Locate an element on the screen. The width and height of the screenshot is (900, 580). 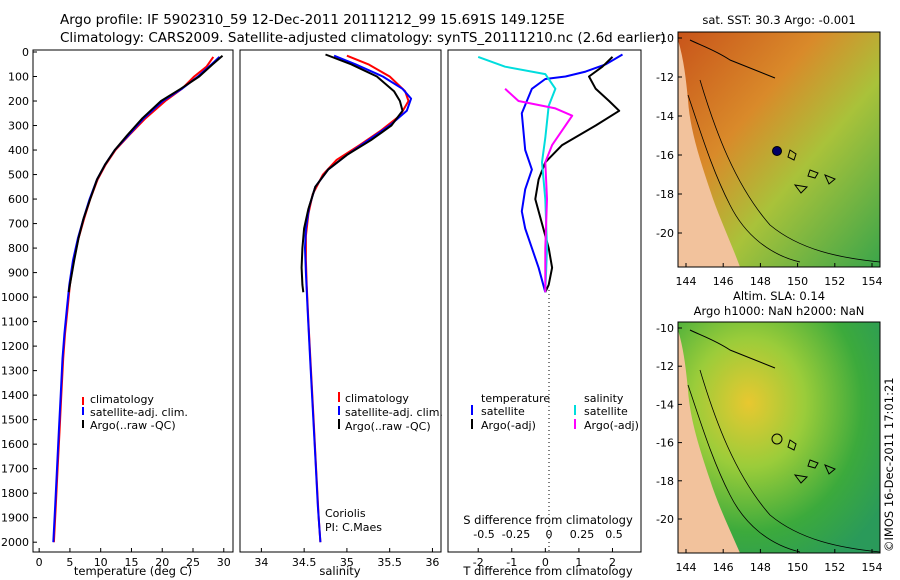
sla-map-title1: Altim. SLA: 0.14 is located at coordinates (779, 296).